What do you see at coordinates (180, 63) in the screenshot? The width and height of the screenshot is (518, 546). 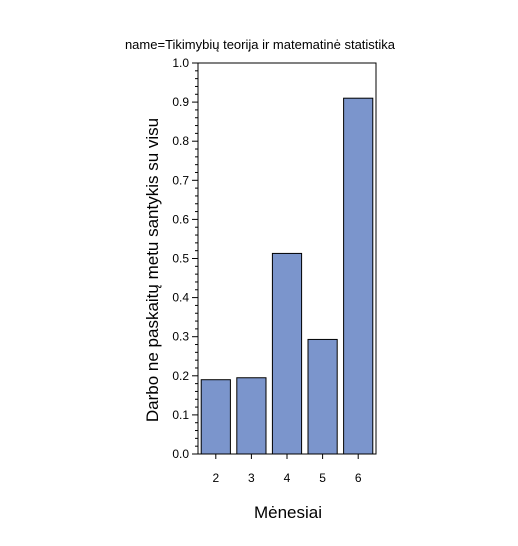 I see `y-tick-label: 1.0` at bounding box center [180, 63].